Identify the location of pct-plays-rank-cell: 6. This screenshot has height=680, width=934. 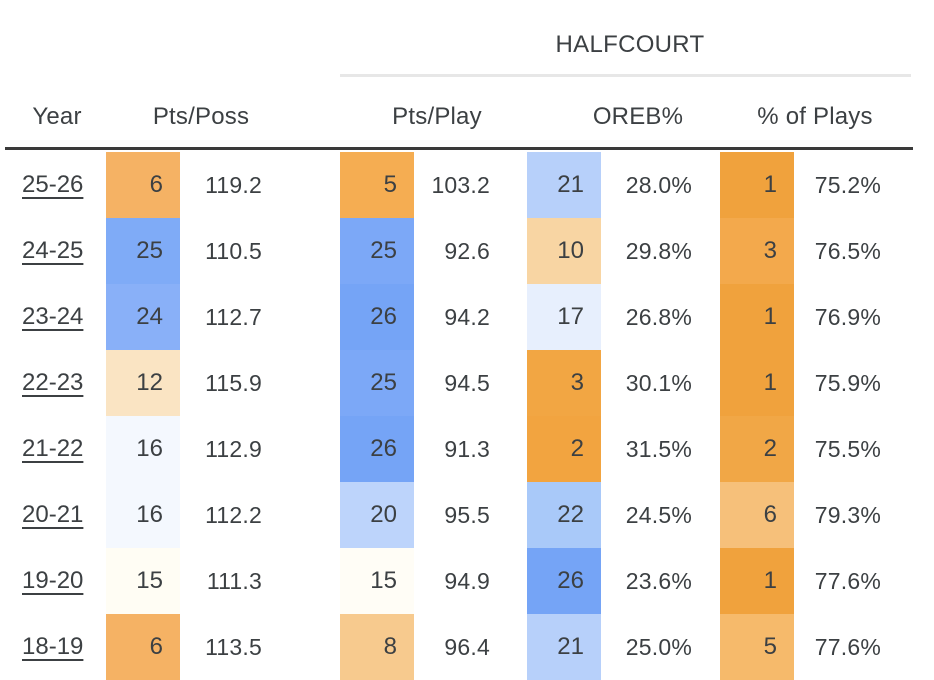
(757, 515).